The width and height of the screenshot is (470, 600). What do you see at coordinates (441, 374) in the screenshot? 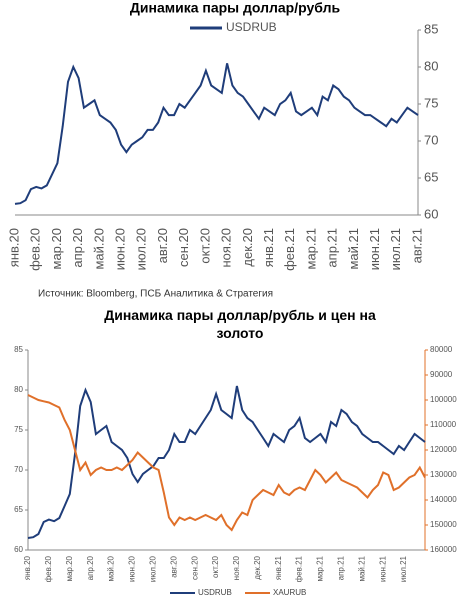
I see `y2-tick-label: 90000` at bounding box center [441, 374].